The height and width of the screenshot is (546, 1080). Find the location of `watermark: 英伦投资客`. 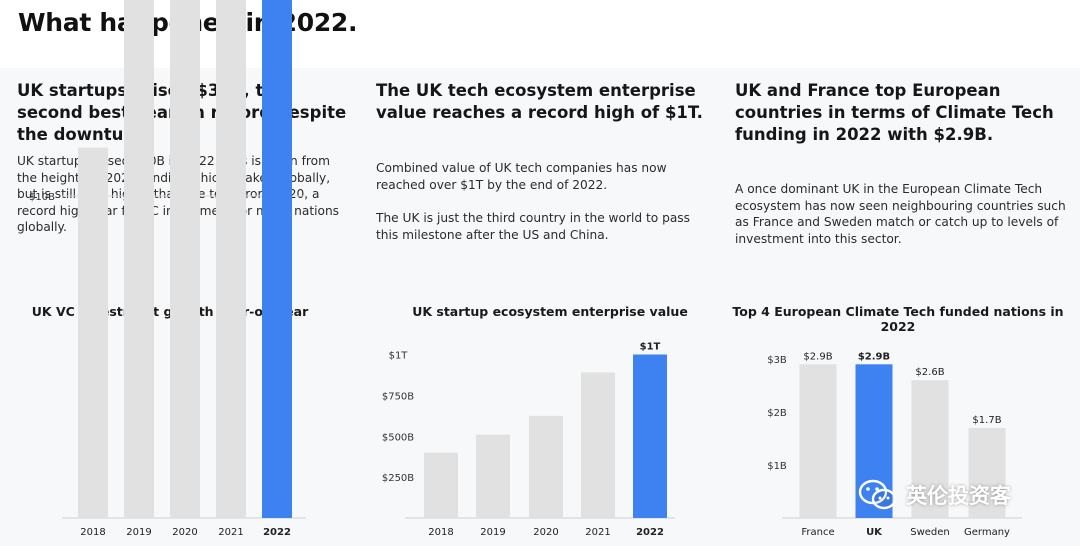

watermark: 英伦投资客 is located at coordinates (934, 495).